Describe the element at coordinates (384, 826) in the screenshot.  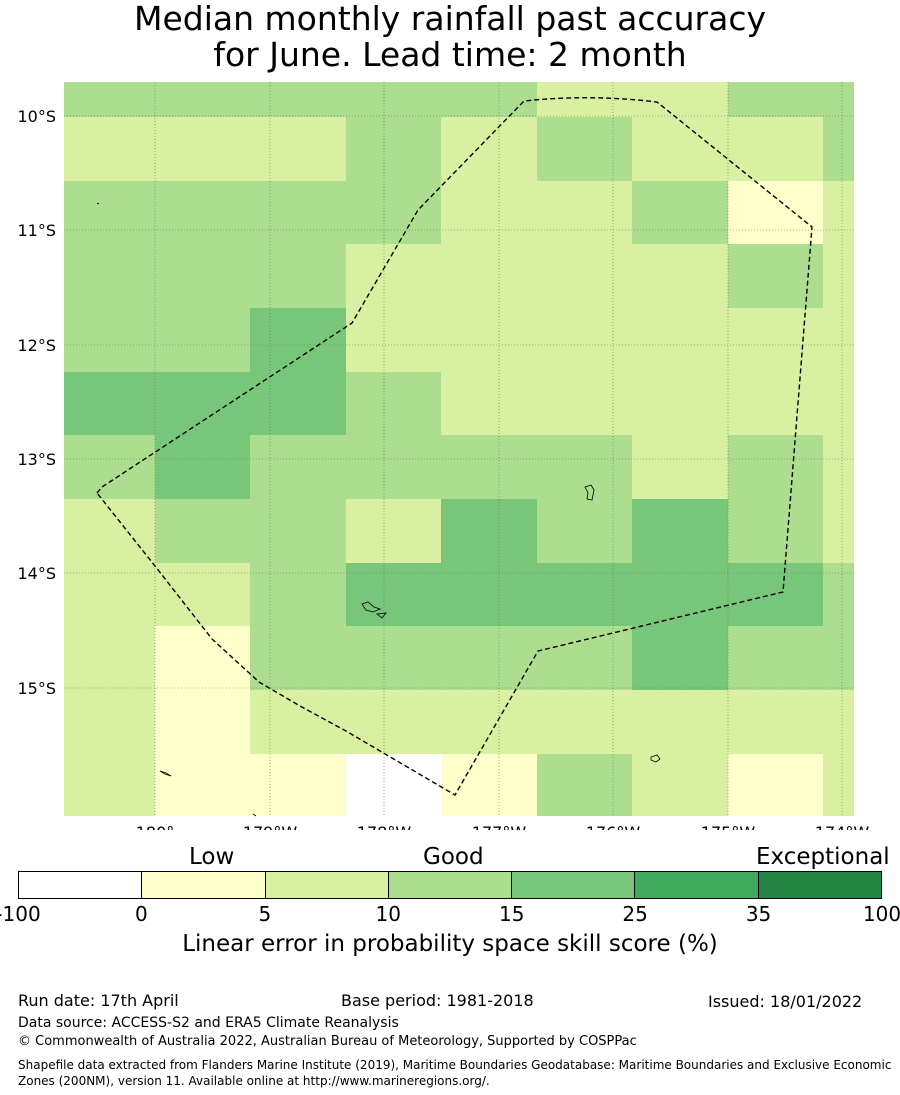
I see `longitude-label: 178°W` at that location.